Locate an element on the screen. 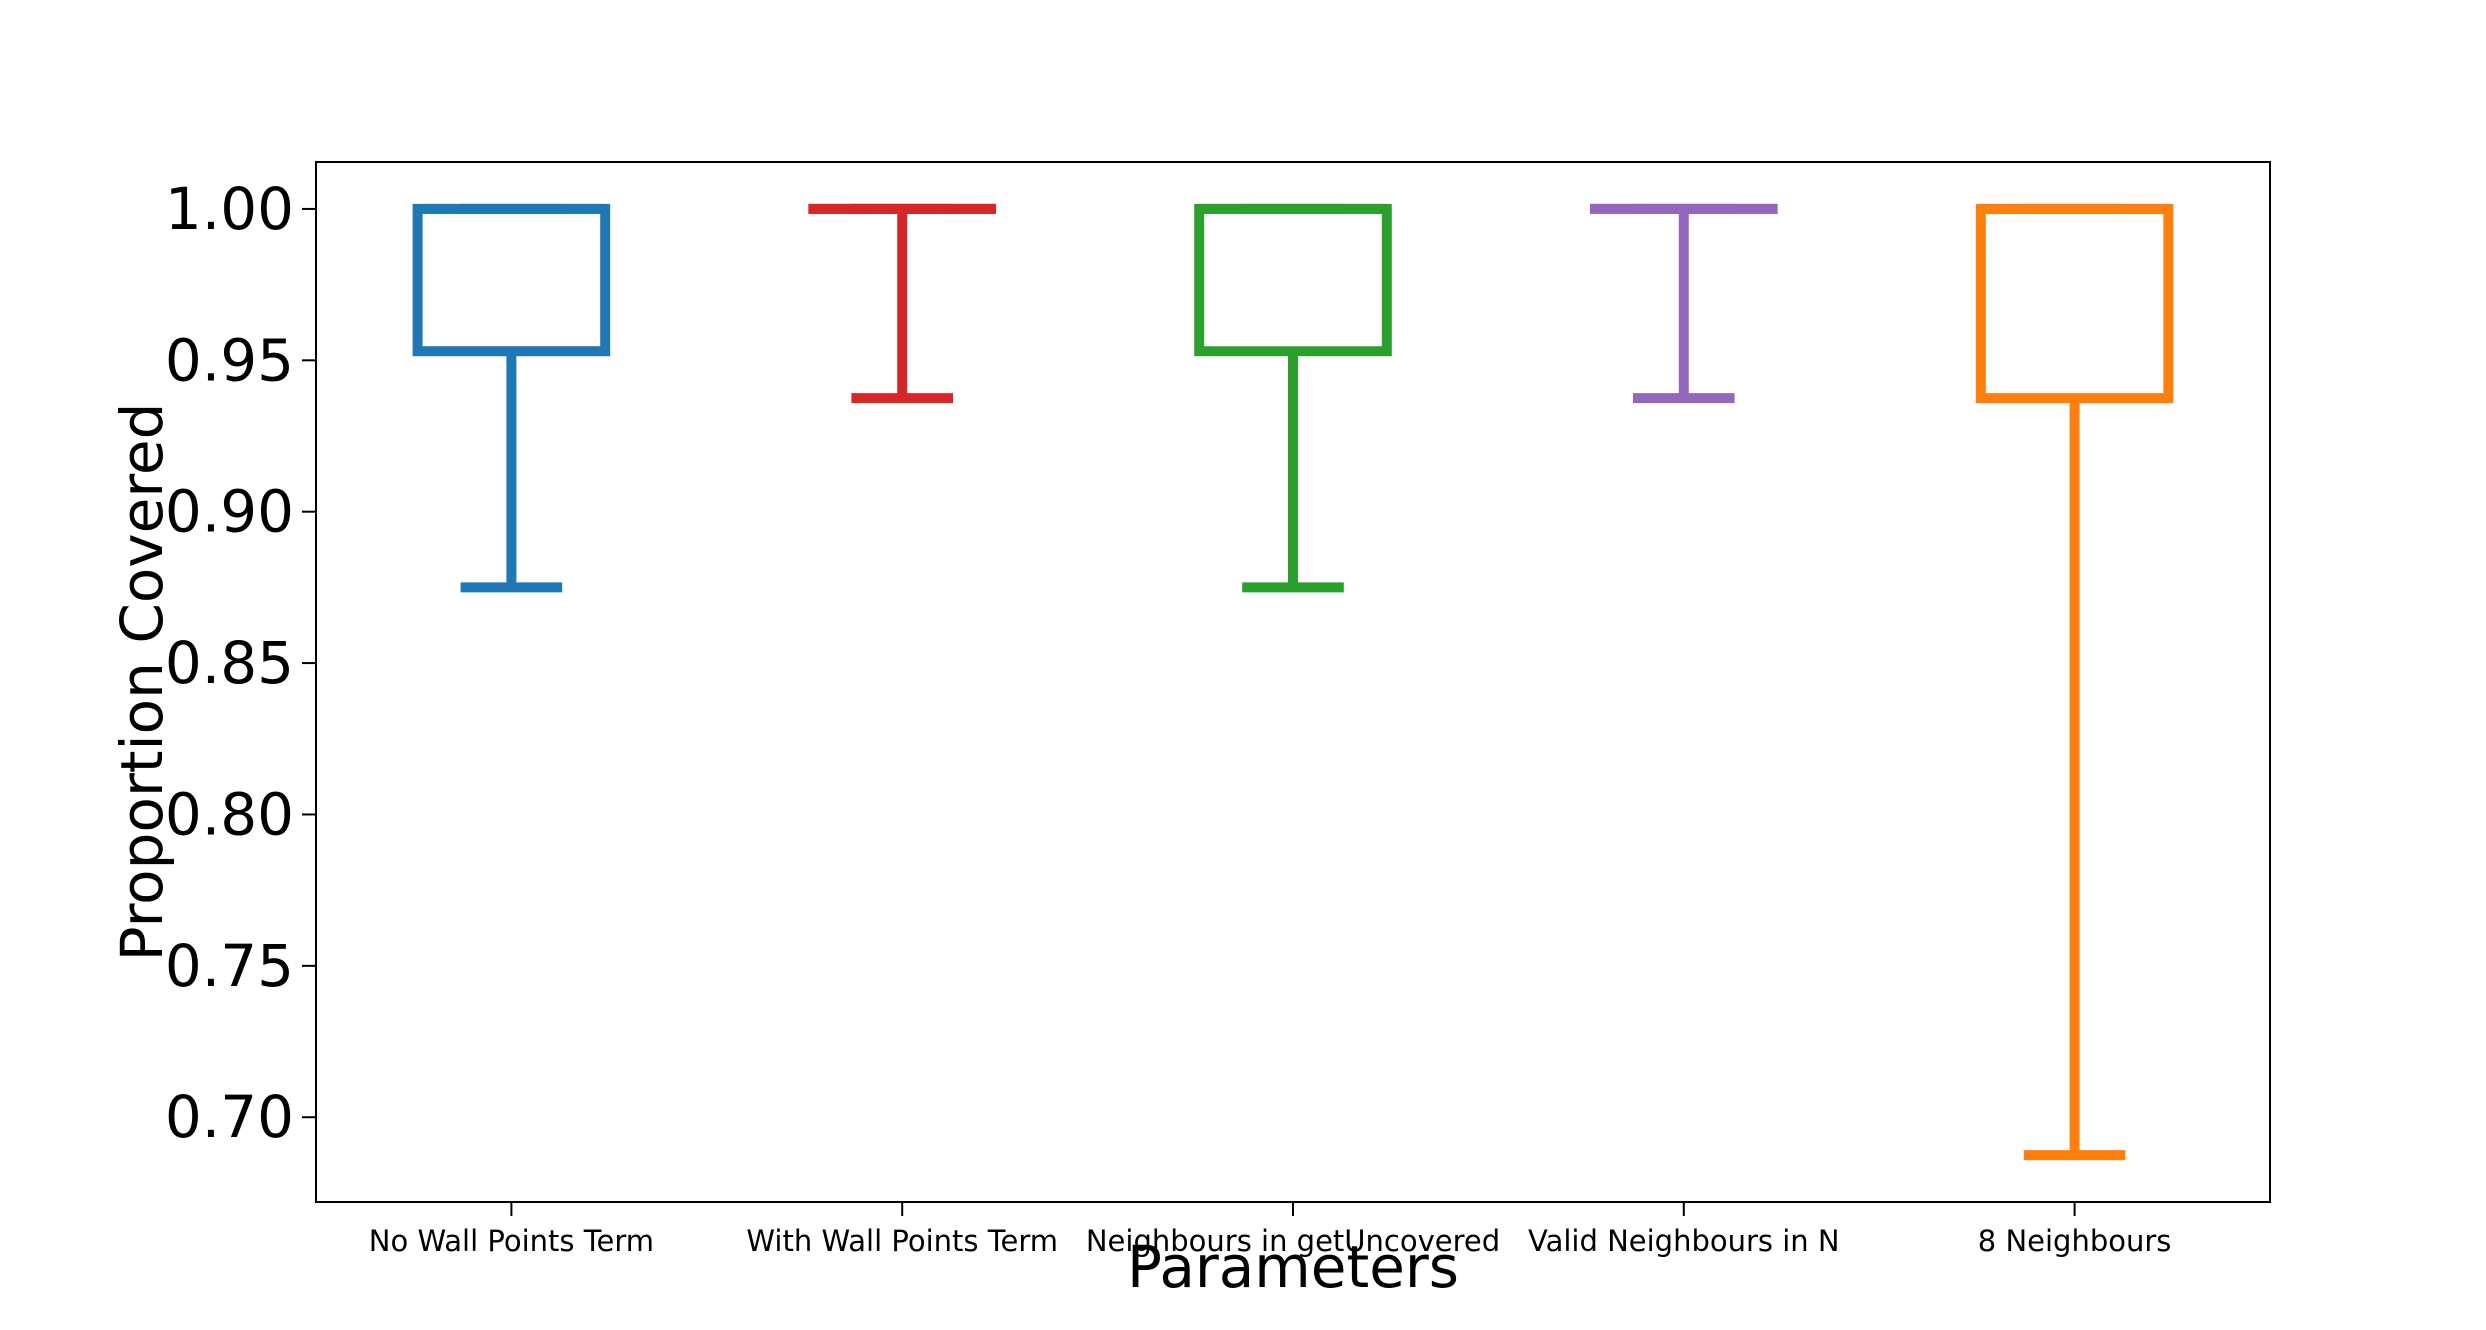 This screenshot has height=1330, width=2486. y-tick-label: 0.90 is located at coordinates (229, 512).